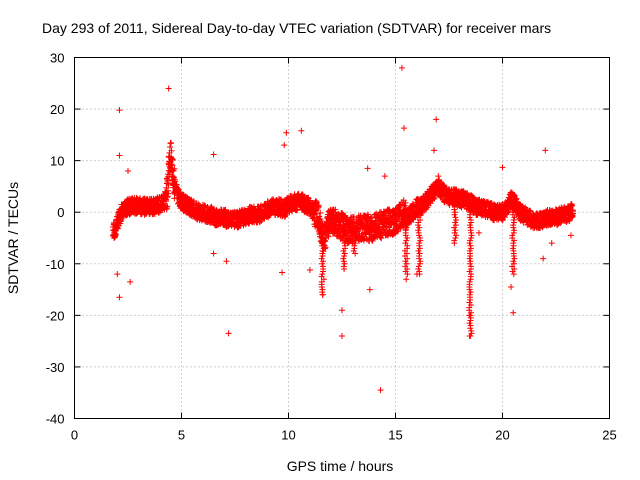 This screenshot has width=640, height=480. Describe the element at coordinates (181, 435) in the screenshot. I see `x-tick-label: 5` at that location.